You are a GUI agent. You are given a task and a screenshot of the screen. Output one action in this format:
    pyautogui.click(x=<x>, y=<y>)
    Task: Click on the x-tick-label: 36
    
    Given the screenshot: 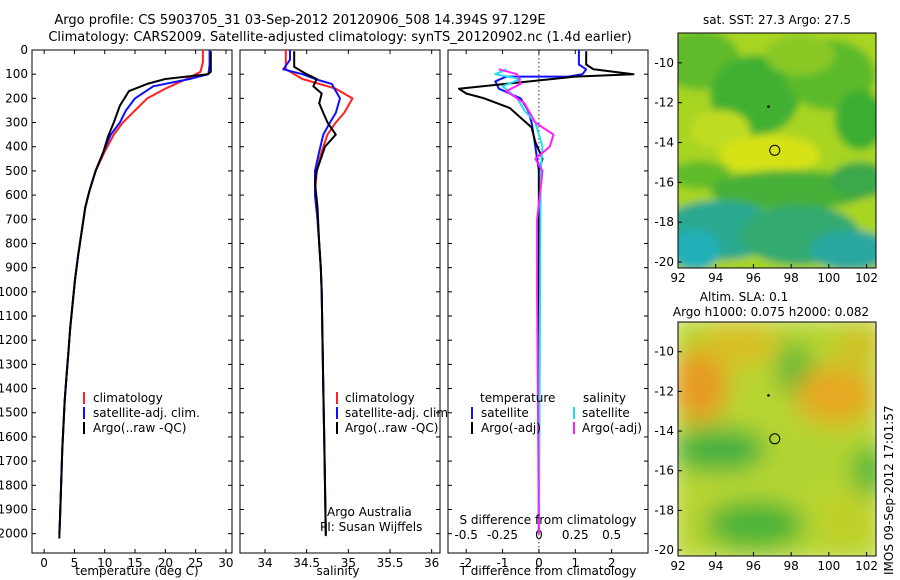 What is the action you would take?
    pyautogui.click(x=431, y=563)
    